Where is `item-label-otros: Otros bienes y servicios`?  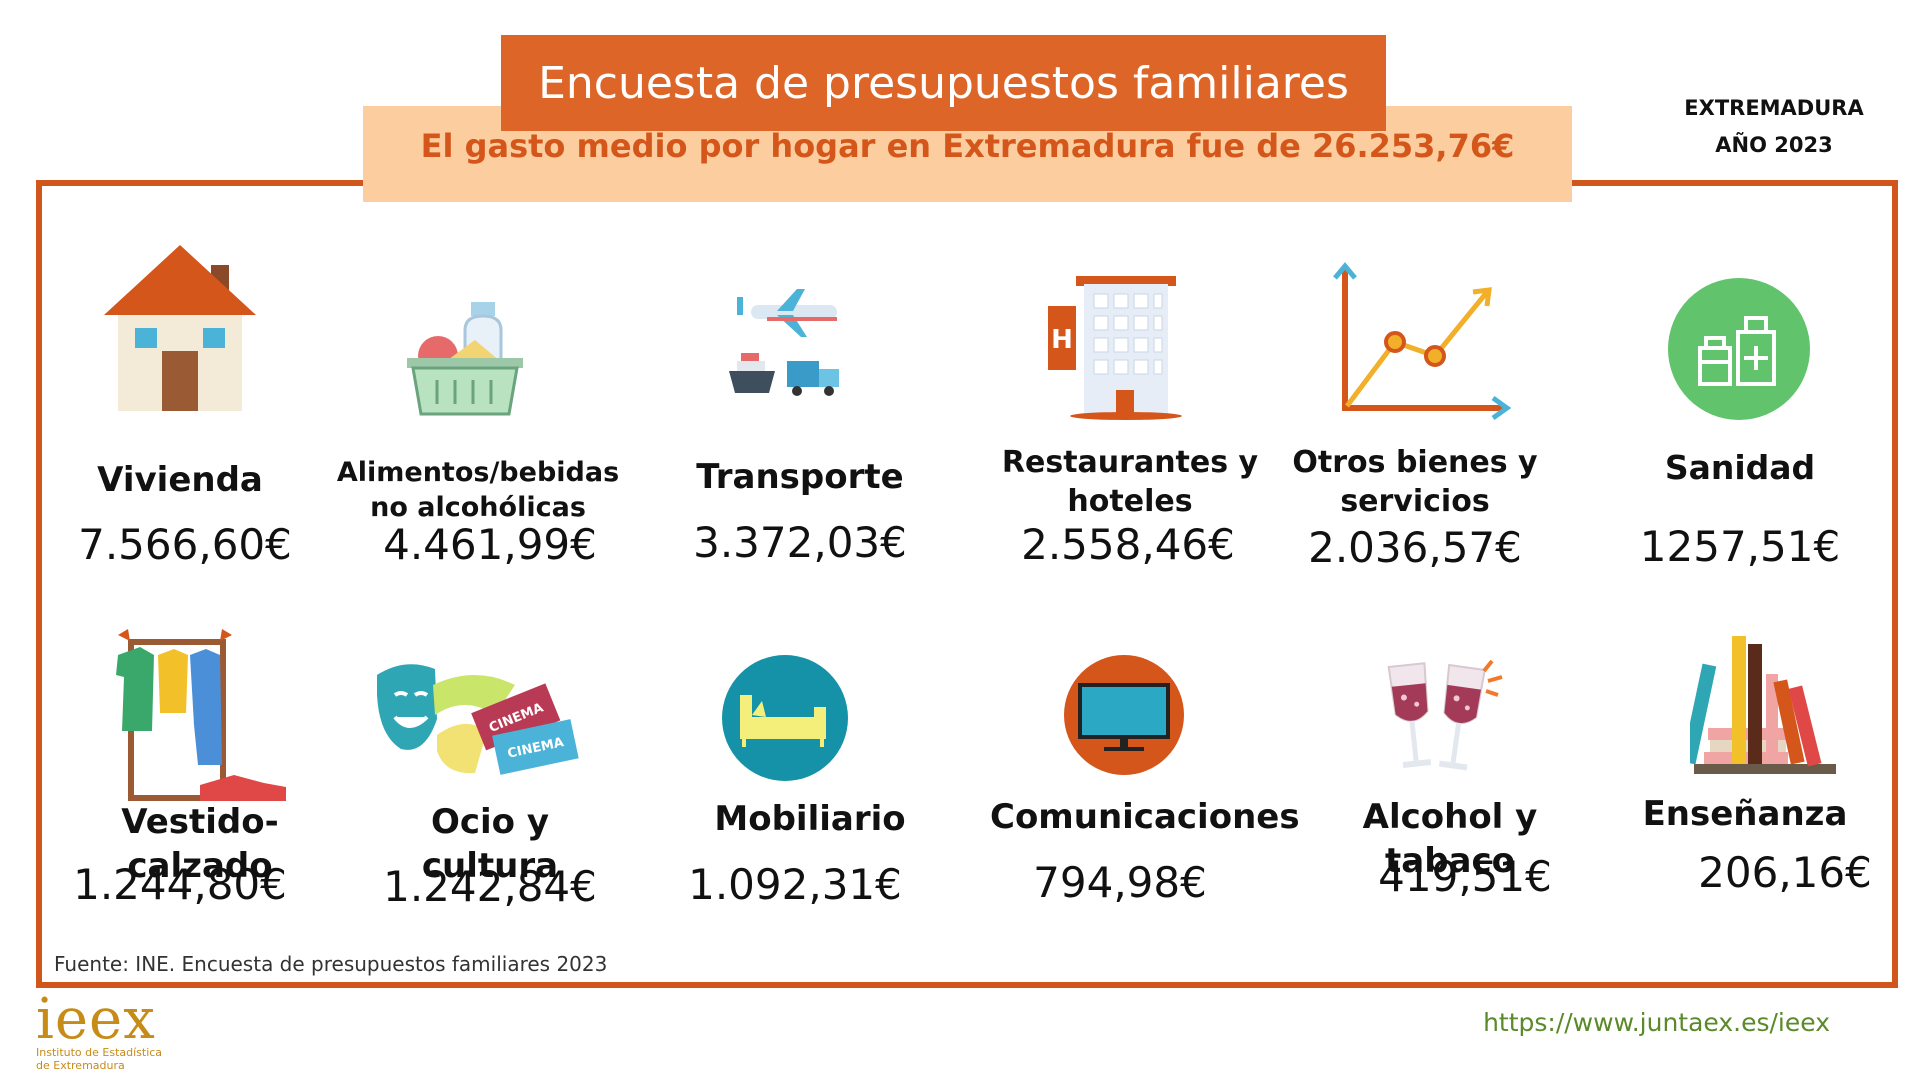 item-label-otros: Otros bienes y servicios is located at coordinates (1415, 482).